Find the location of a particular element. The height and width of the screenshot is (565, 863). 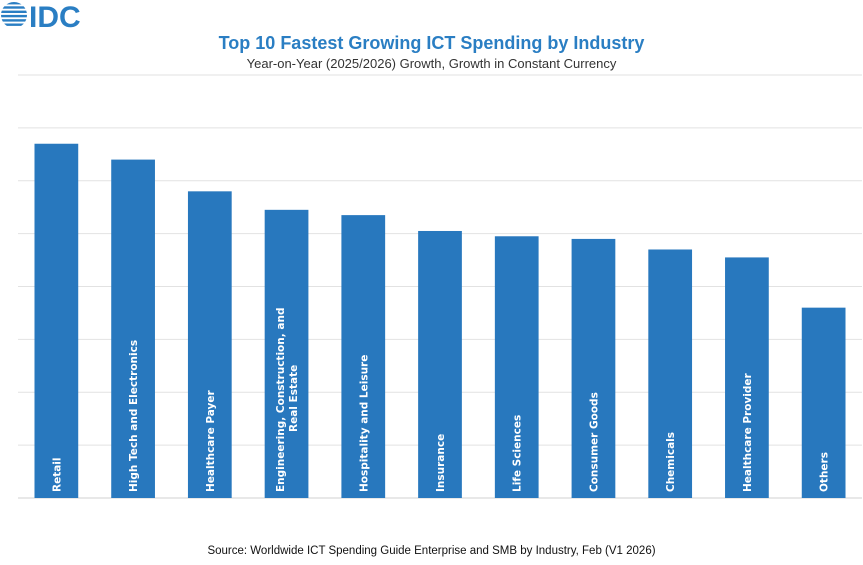

bar-label: Retail is located at coordinates (57, 474).